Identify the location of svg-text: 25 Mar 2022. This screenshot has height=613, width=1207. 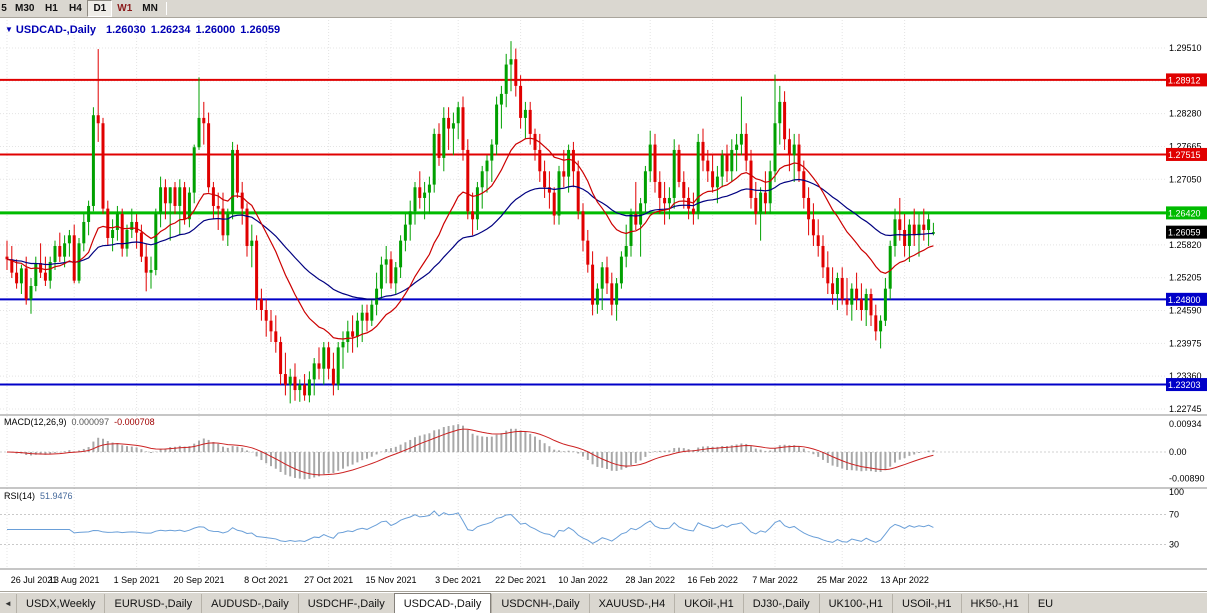
(842, 580).